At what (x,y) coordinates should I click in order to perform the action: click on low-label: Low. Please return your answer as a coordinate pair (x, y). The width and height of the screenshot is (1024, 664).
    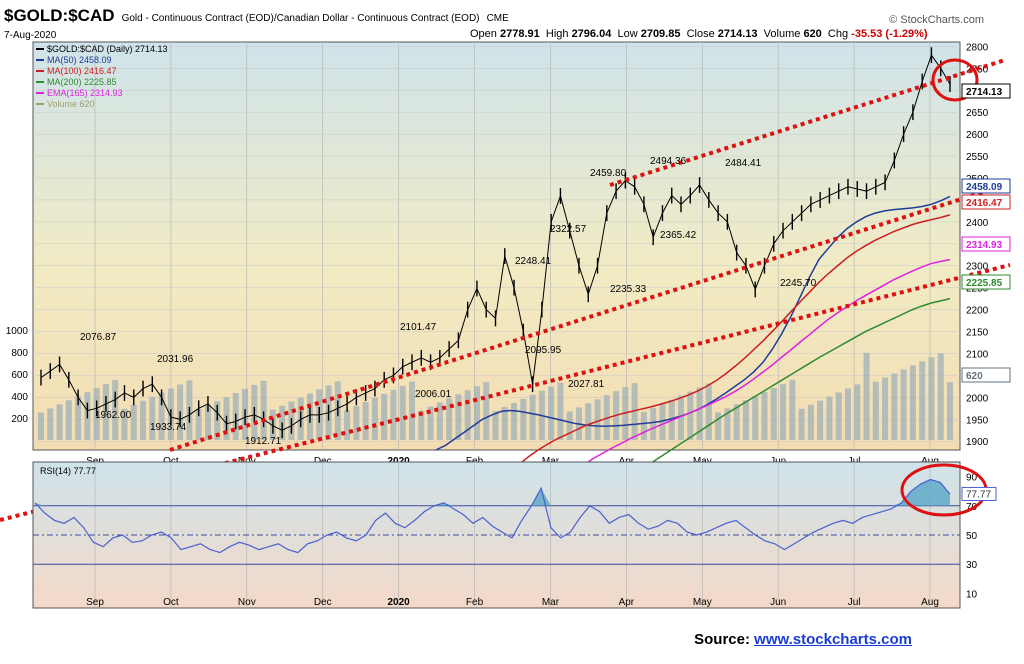
    Looking at the image, I should click on (627, 34).